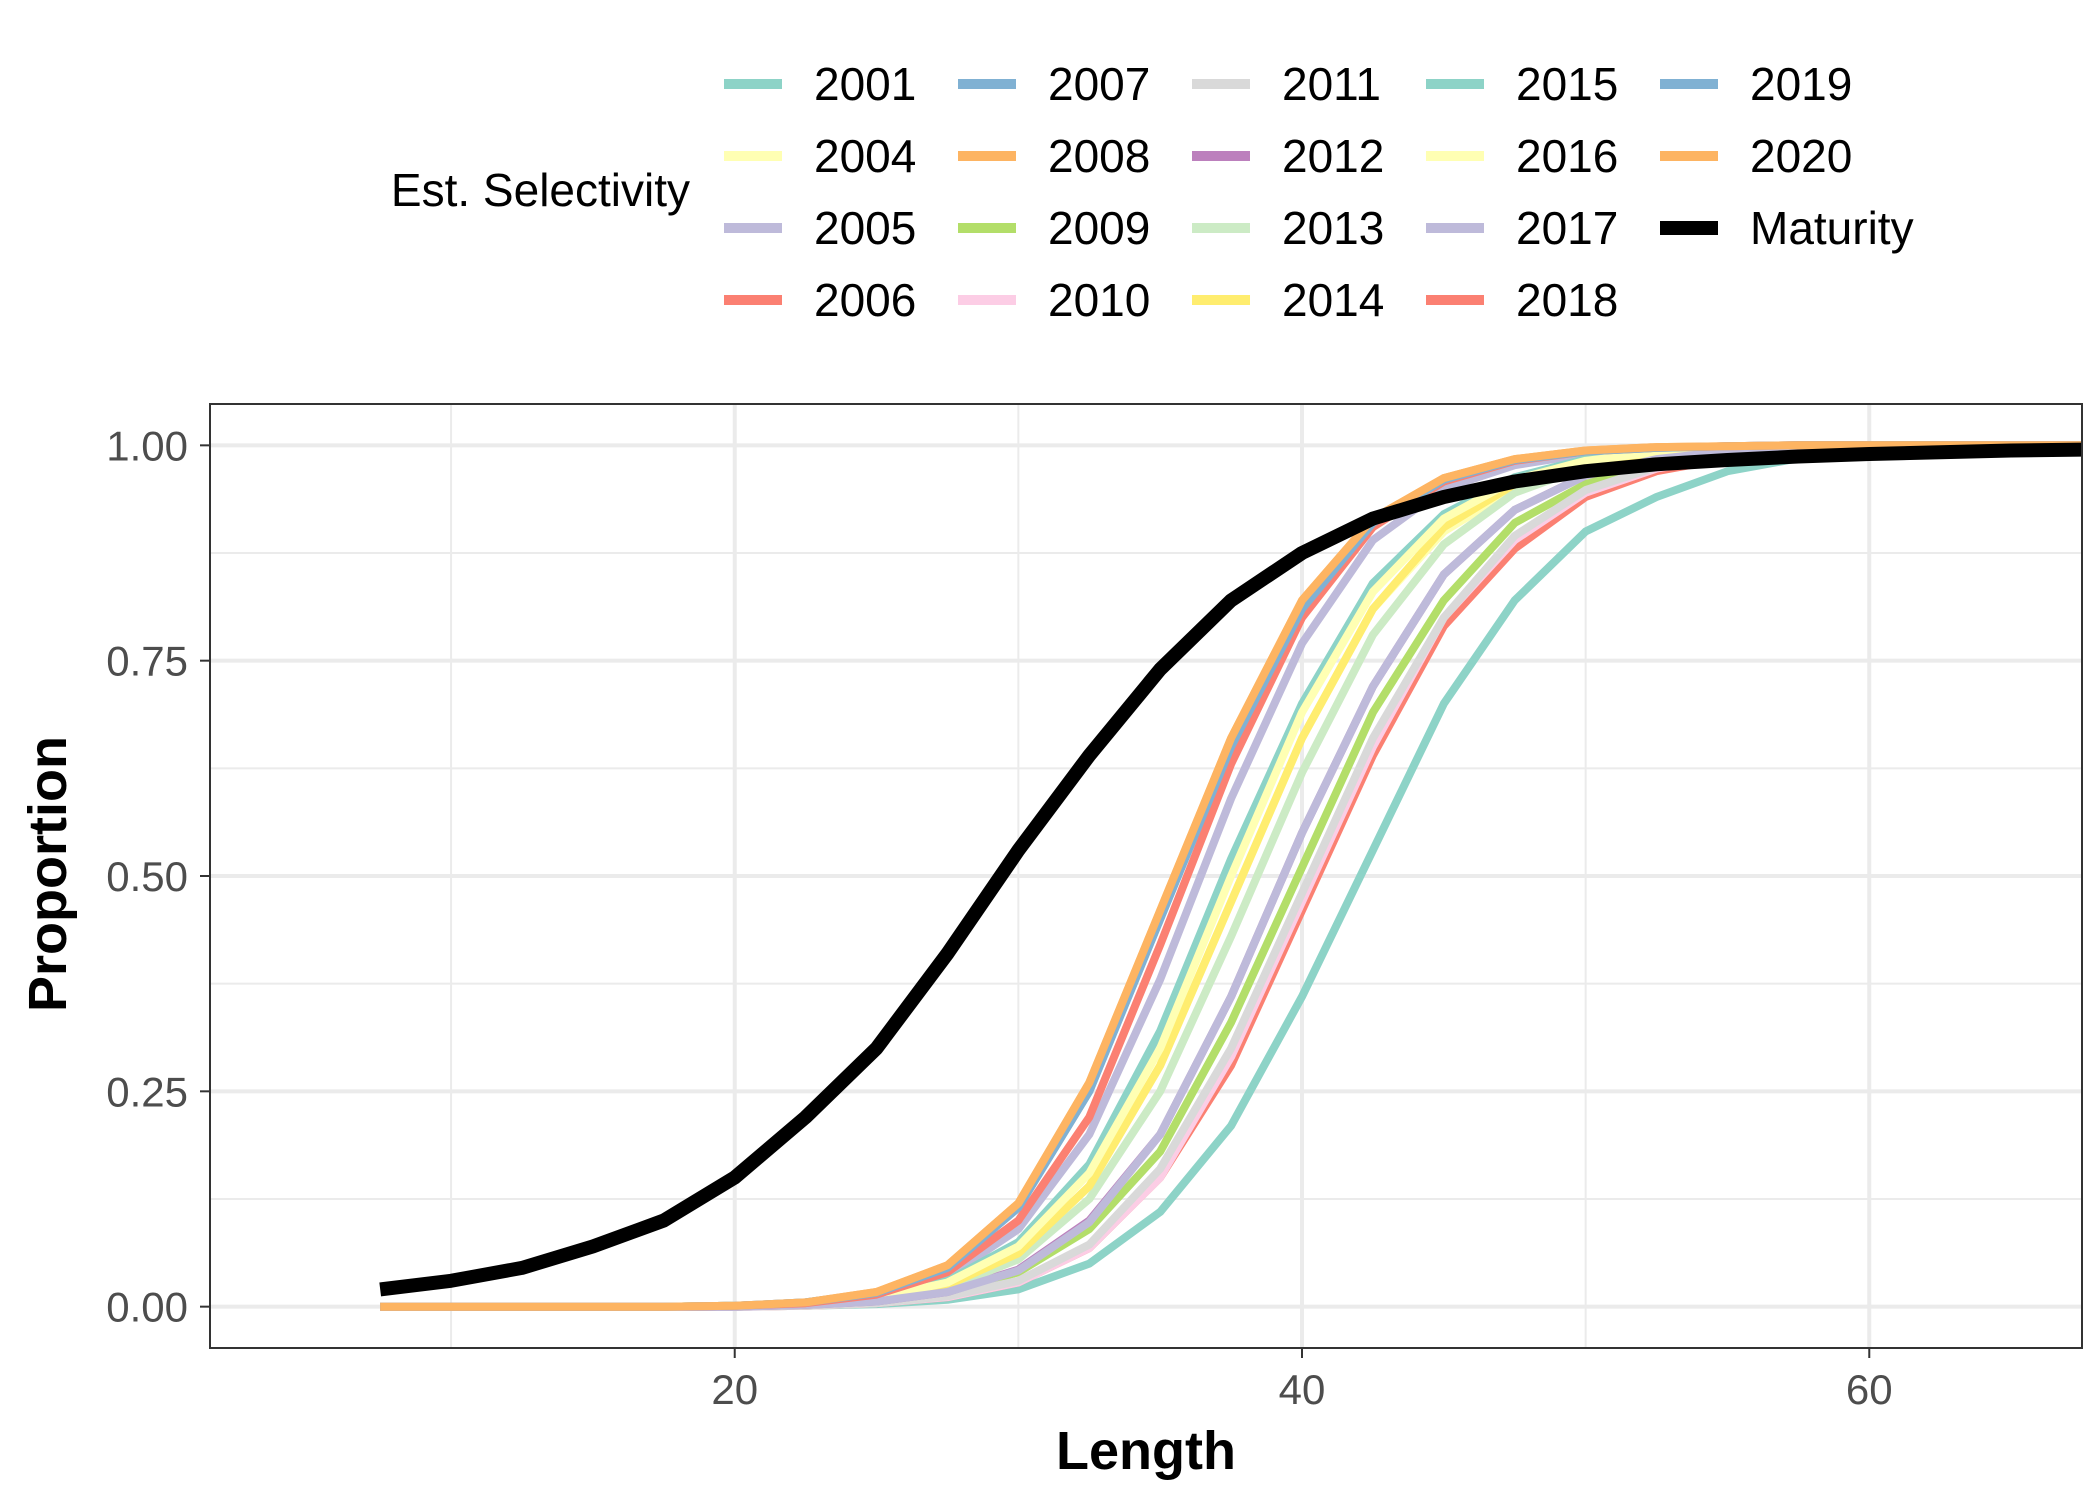  Describe the element at coordinates (1099, 228) in the screenshot. I see `legend-label-2009: 2009` at that location.